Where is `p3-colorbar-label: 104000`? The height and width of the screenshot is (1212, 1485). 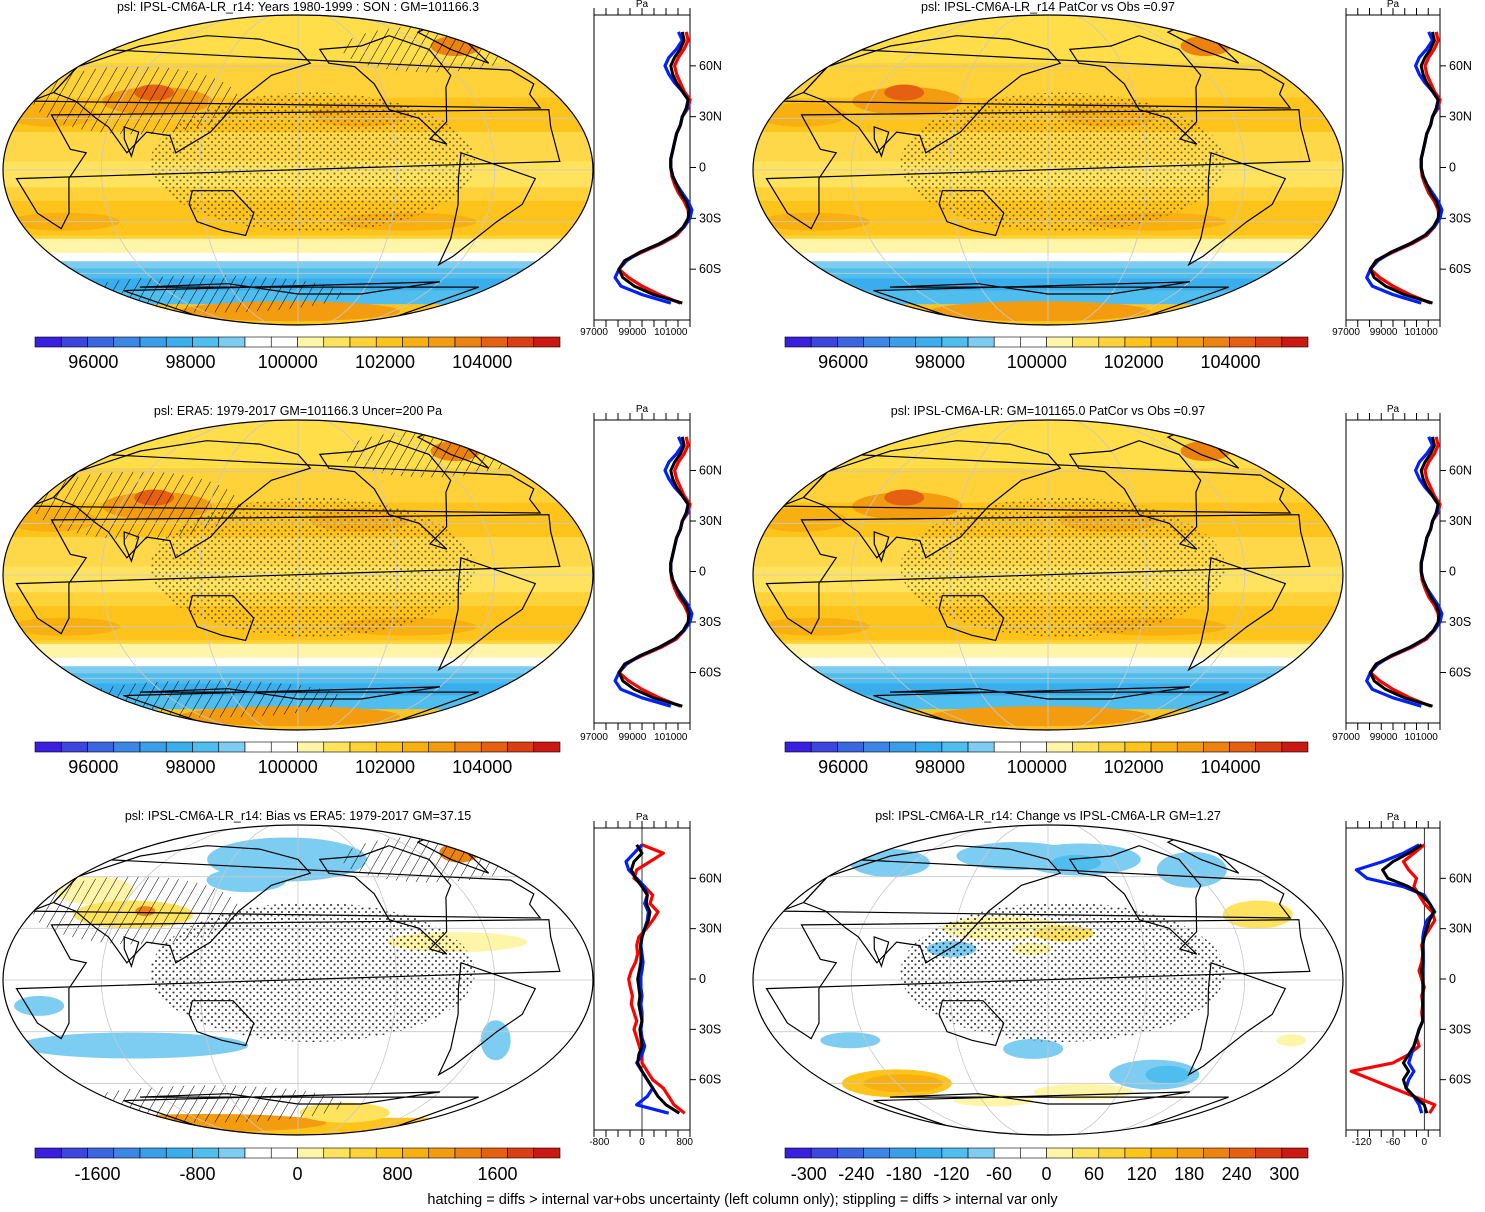
p3-colorbar-label: 104000 is located at coordinates (482, 767).